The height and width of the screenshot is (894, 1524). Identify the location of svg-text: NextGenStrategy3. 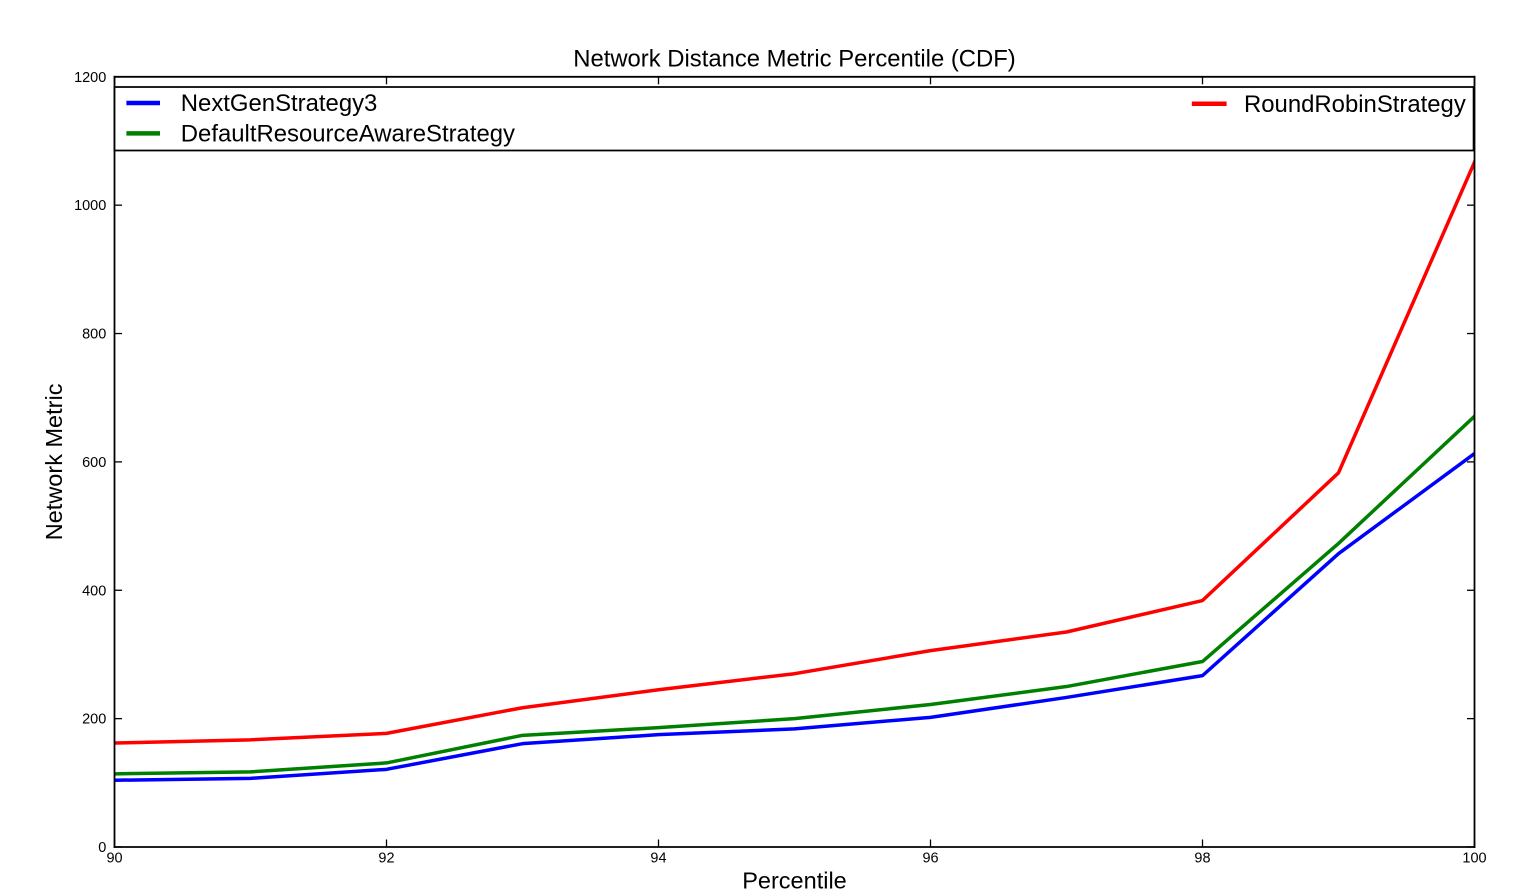
(279, 103).